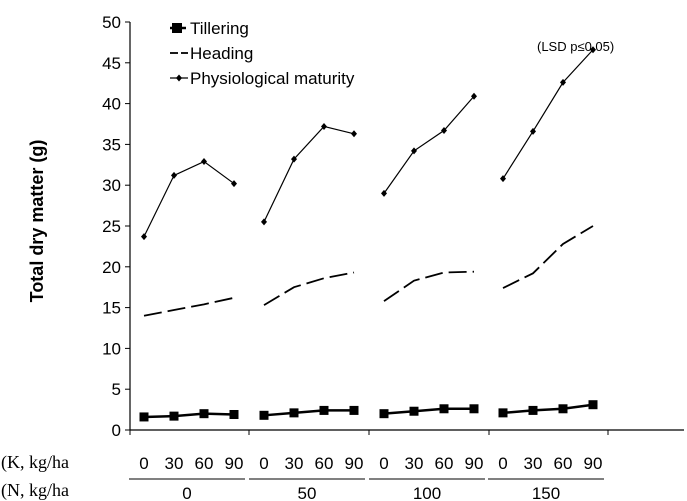 The height and width of the screenshot is (501, 687). I want to click on legend-label: Physiological maturity, so click(272, 78).